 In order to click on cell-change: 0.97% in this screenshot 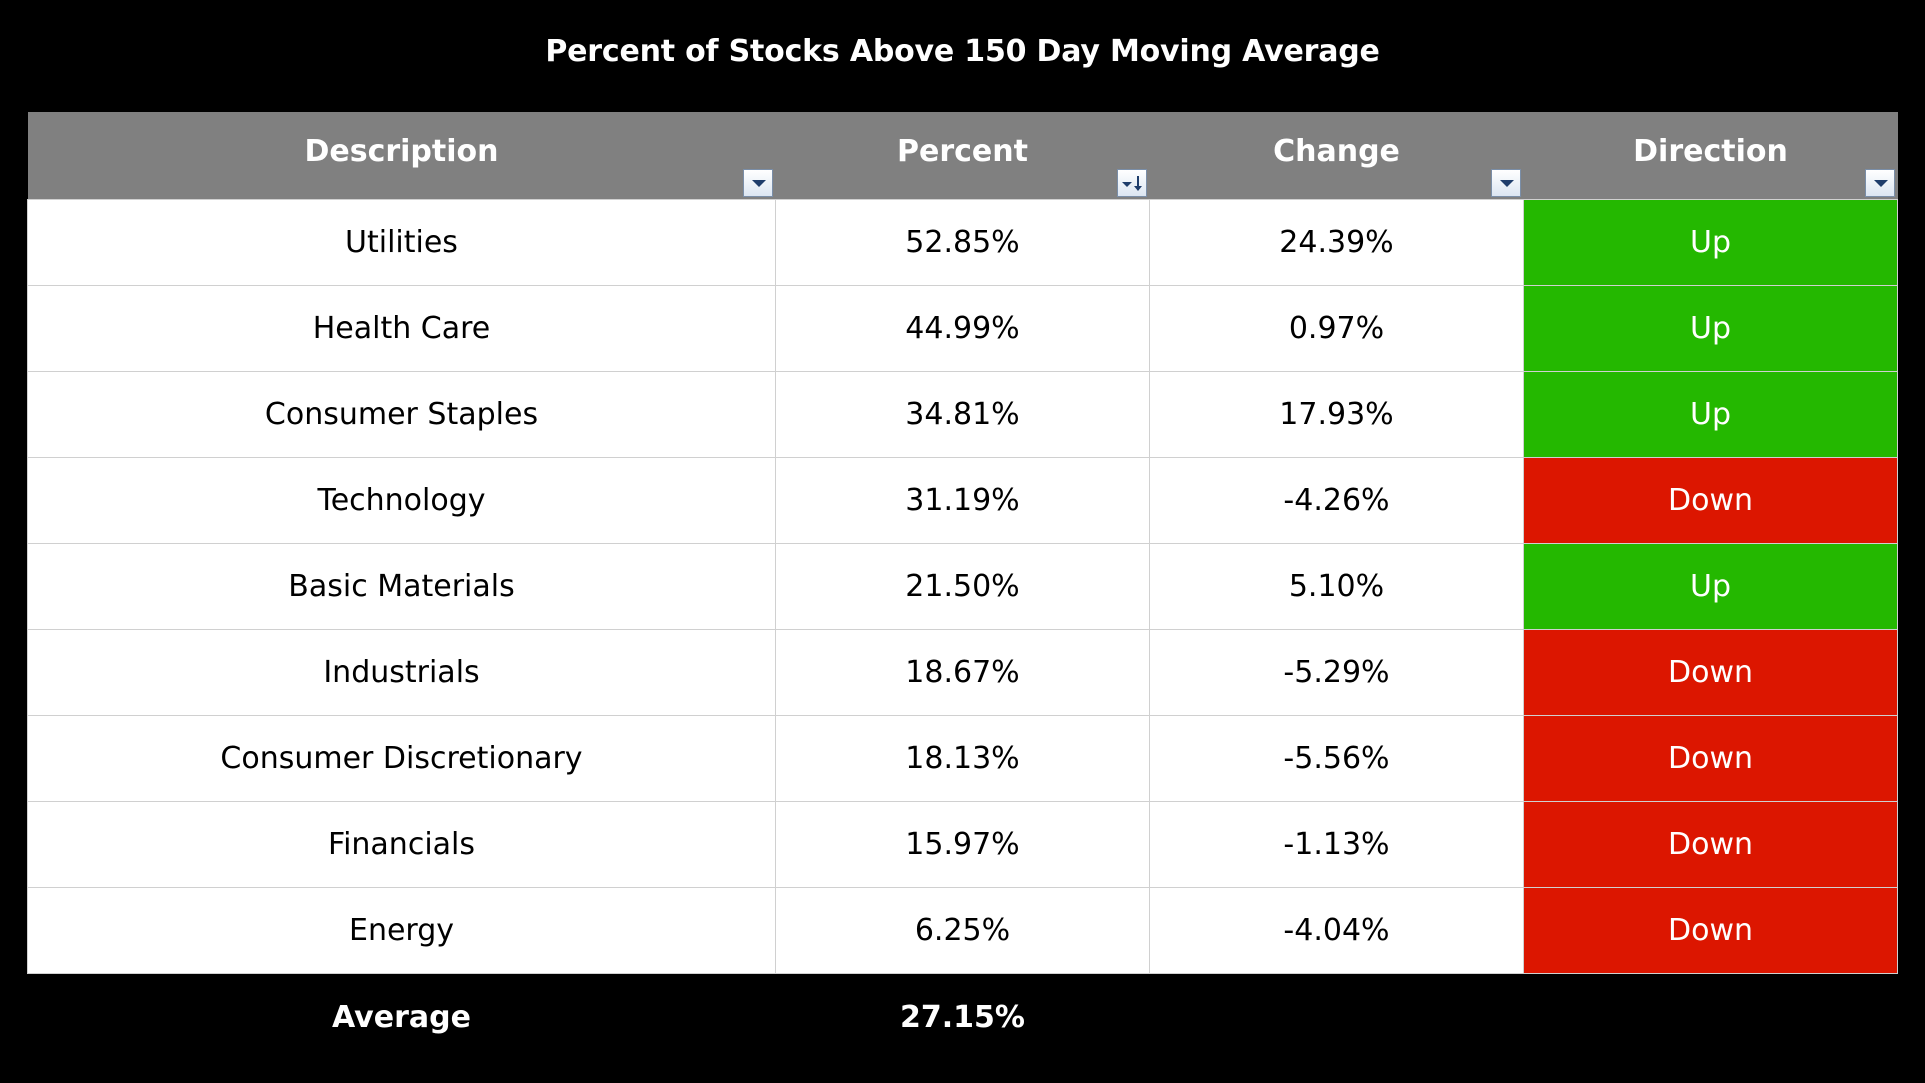, I will do `click(1336, 328)`.